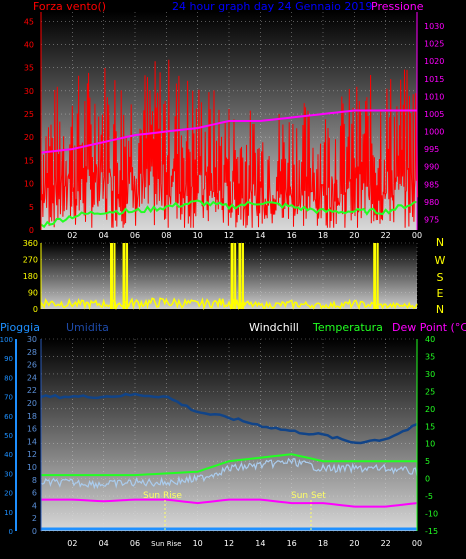 The width and height of the screenshot is (466, 559). What do you see at coordinates (430, 391) in the screenshot?
I see `temperature-tick-label: 25` at bounding box center [430, 391].